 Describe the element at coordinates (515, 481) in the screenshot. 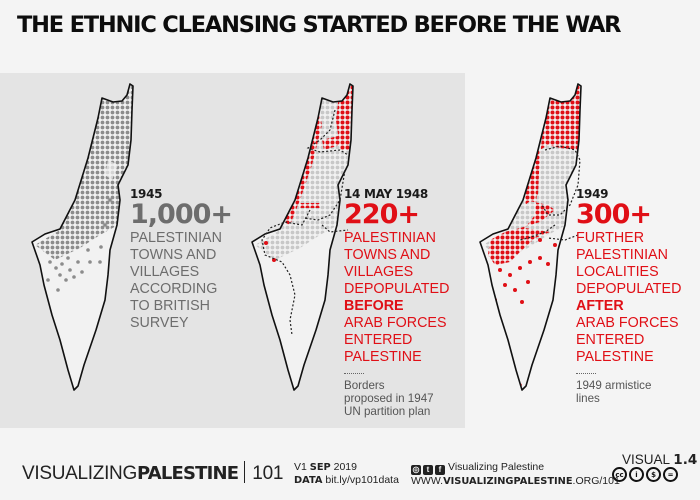

I see `website-link: WWW.VISUALIZINGPALESTINE.ORG/101` at that location.